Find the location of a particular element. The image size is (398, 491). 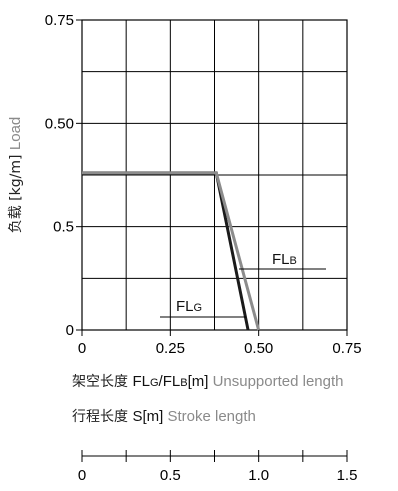

y-tick-label: 0.75 is located at coordinates (59, 20).